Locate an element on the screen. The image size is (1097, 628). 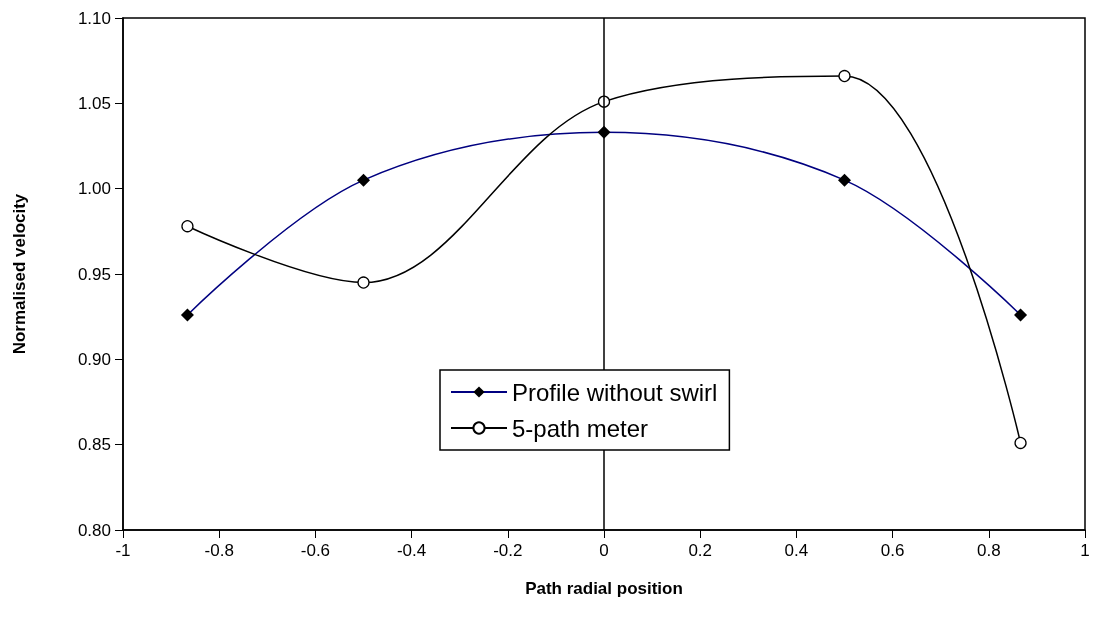
x-tick-label: 0.6 is located at coordinates (892, 550).